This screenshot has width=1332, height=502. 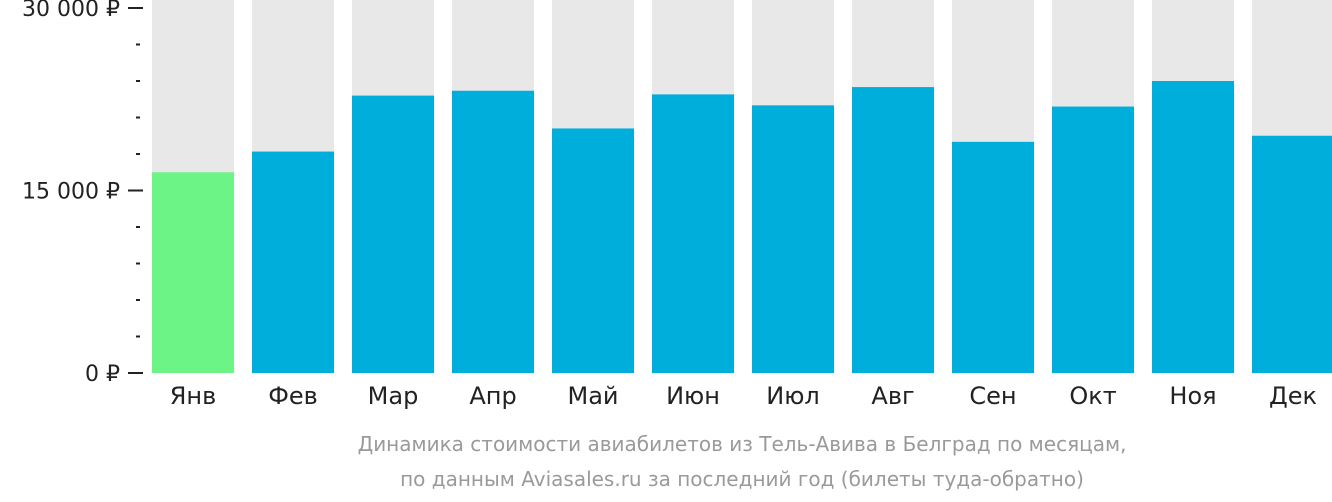 I want to click on x-tick-label-11: Дек, so click(x=1293, y=396).